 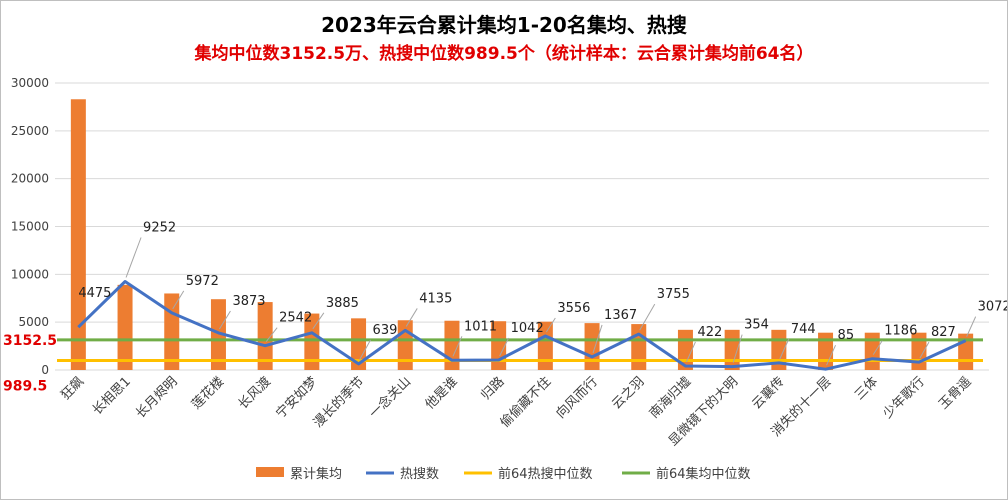 What do you see at coordinates (25, 387) in the screenshot?
I see `ref-value-label: 989.5` at bounding box center [25, 387].